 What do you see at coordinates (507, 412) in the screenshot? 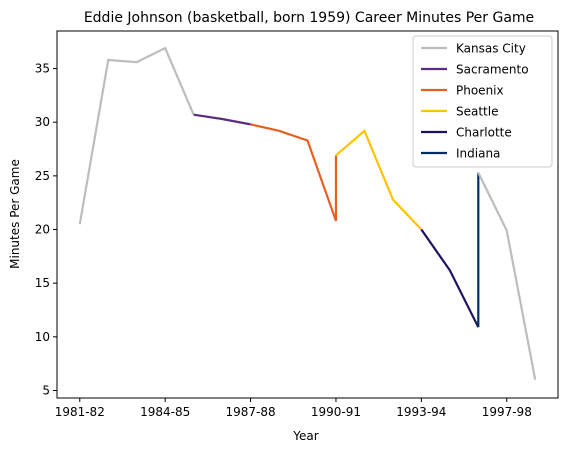
I see `x-tick-label: 1997-98` at bounding box center [507, 412].